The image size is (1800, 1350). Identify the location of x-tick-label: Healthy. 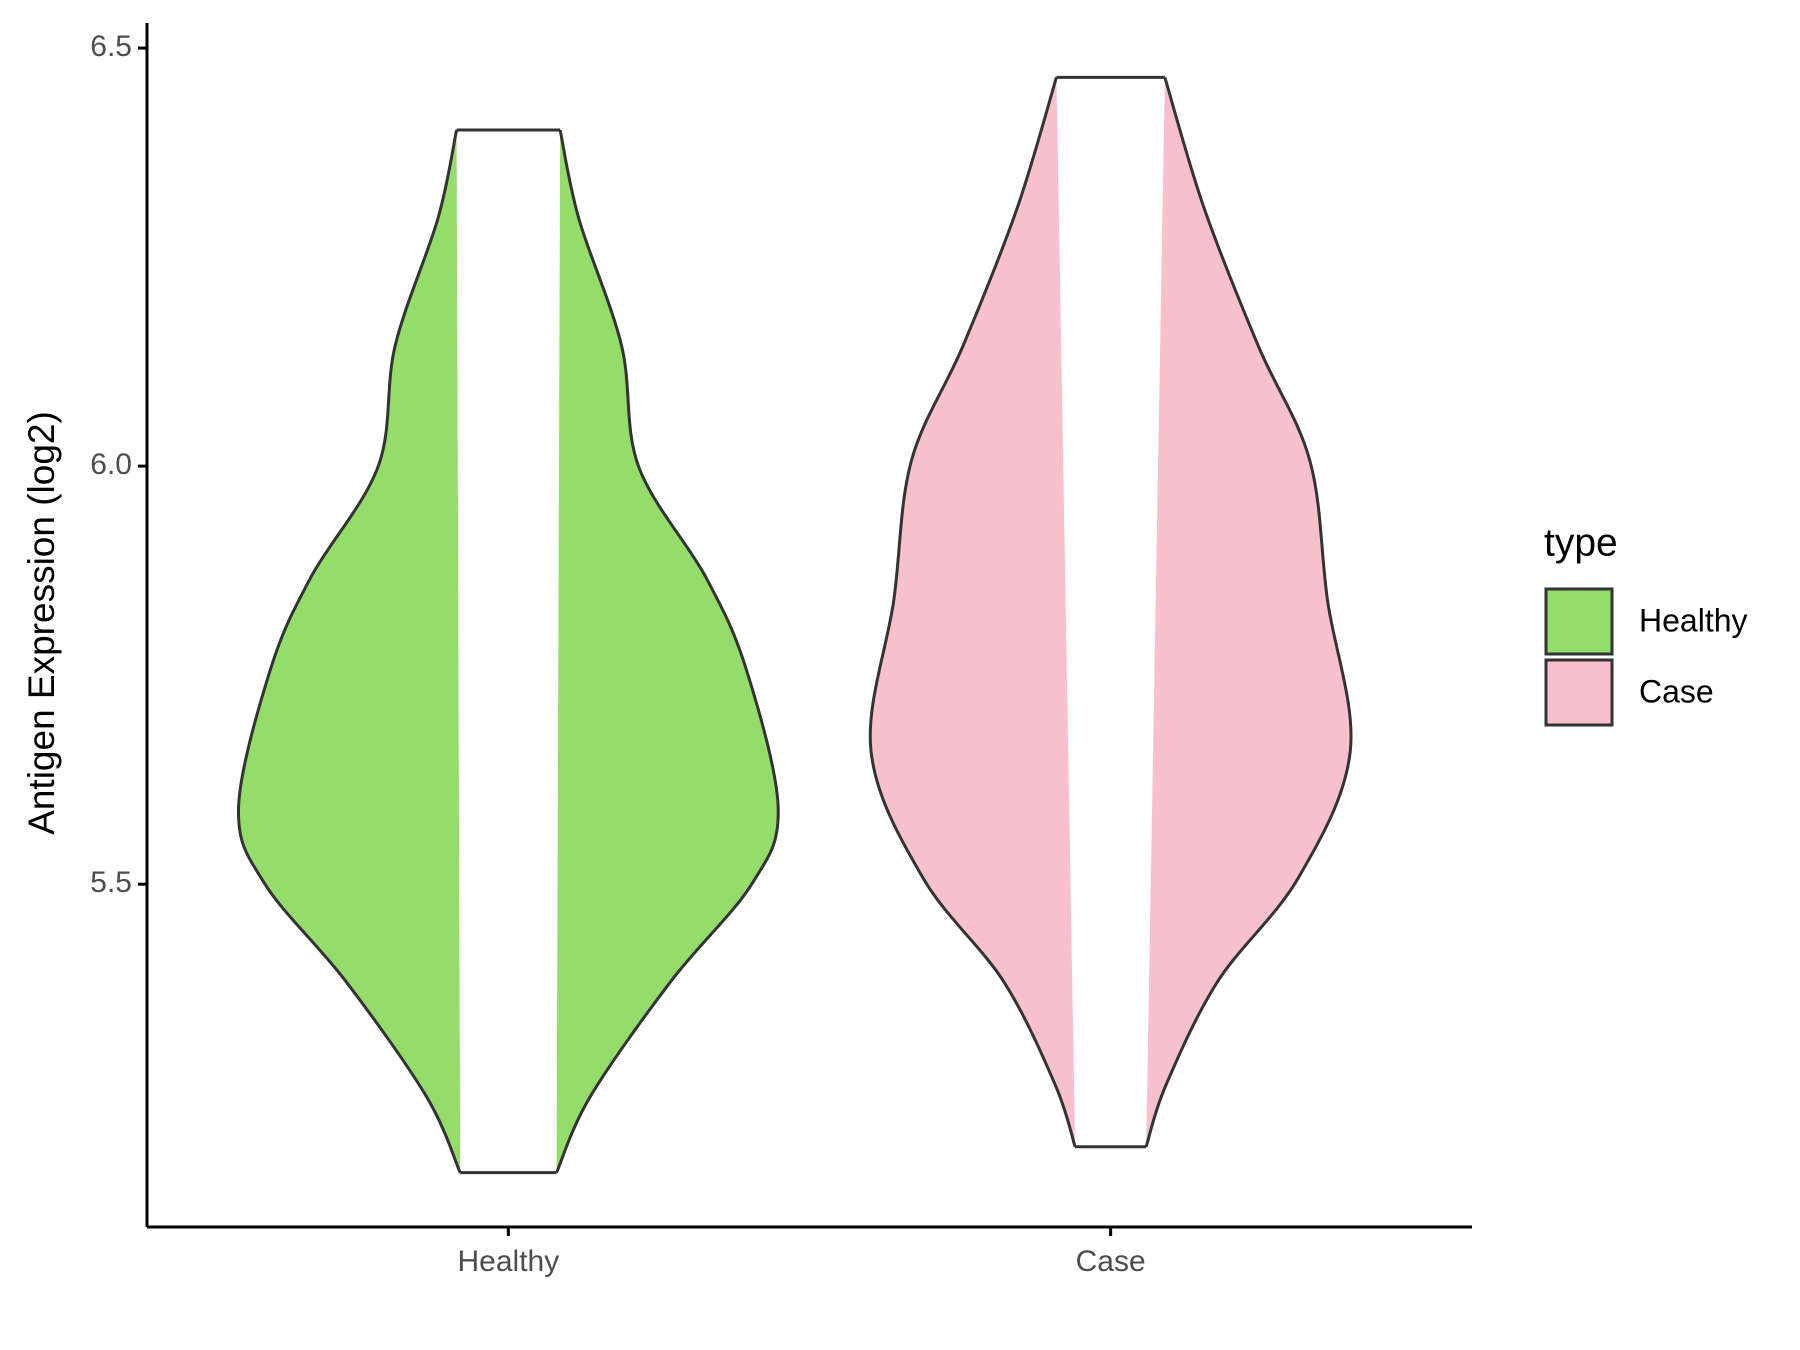
(509, 1261).